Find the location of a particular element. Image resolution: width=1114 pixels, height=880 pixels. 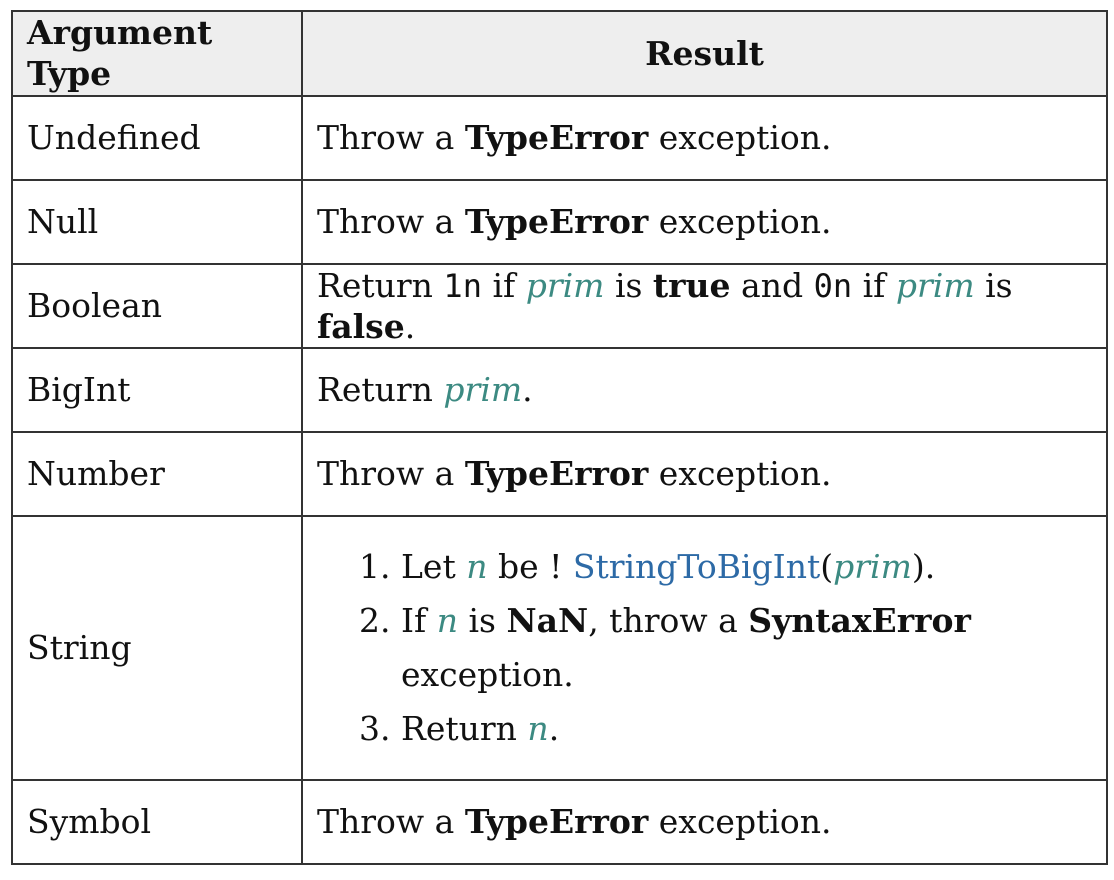

table-row-number: Number Throw a TypeError exception. is located at coordinates (559, 474).